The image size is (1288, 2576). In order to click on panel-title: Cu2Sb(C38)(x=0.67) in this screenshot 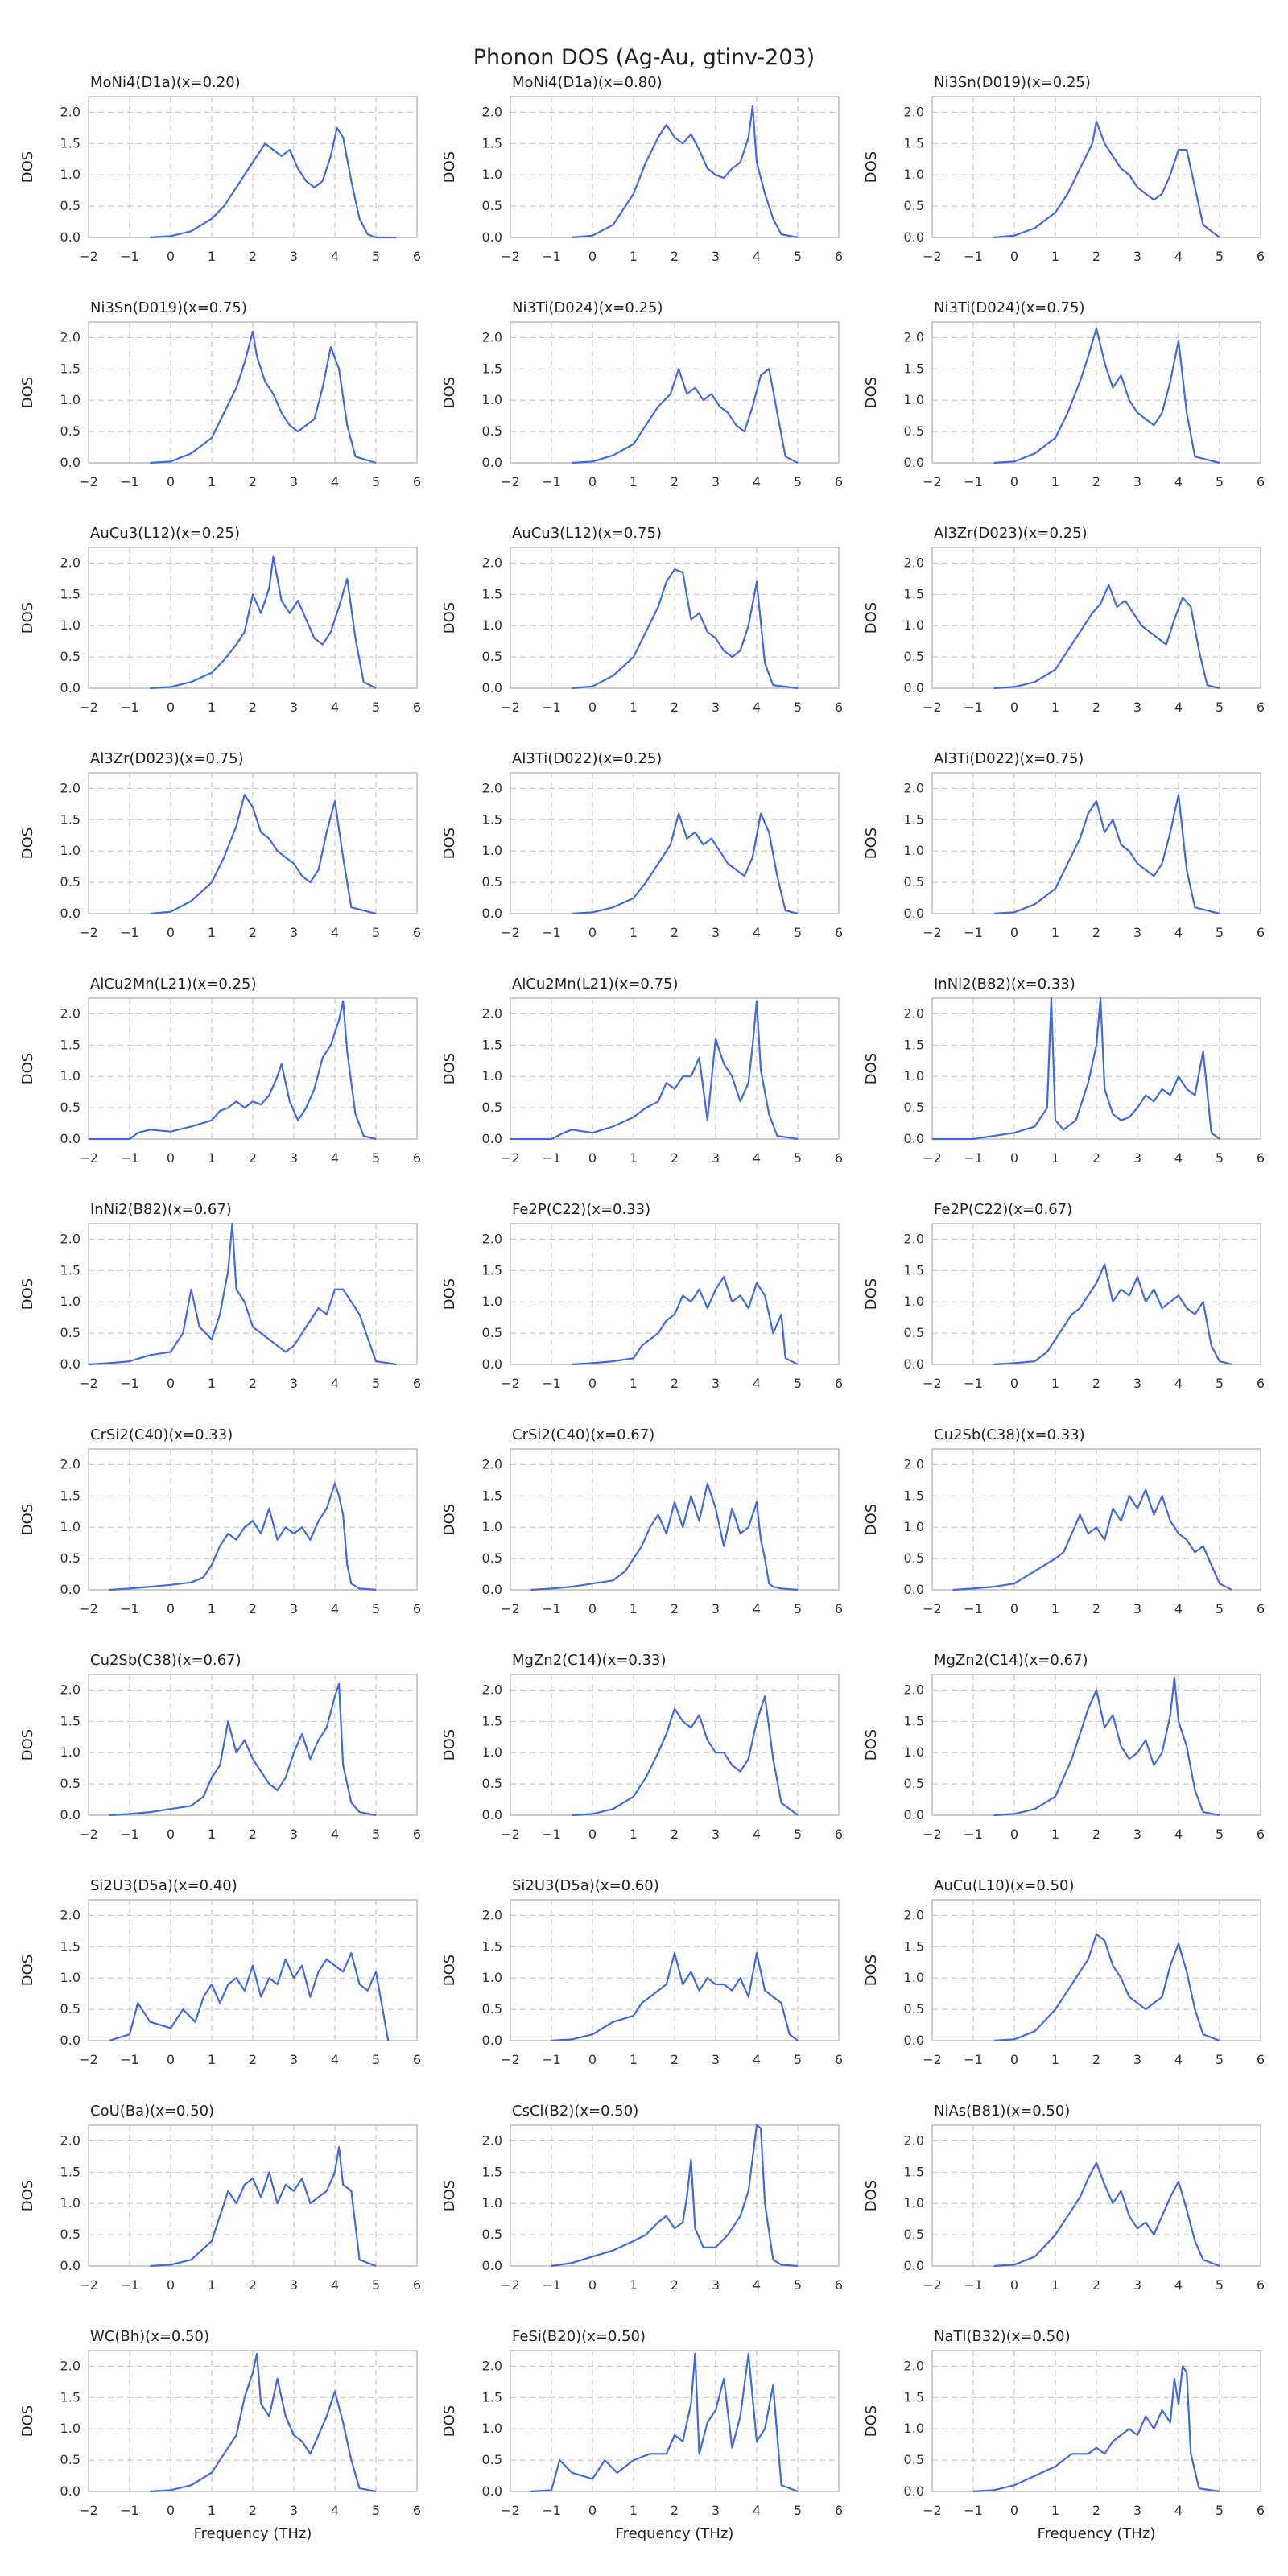, I will do `click(166, 1660)`.